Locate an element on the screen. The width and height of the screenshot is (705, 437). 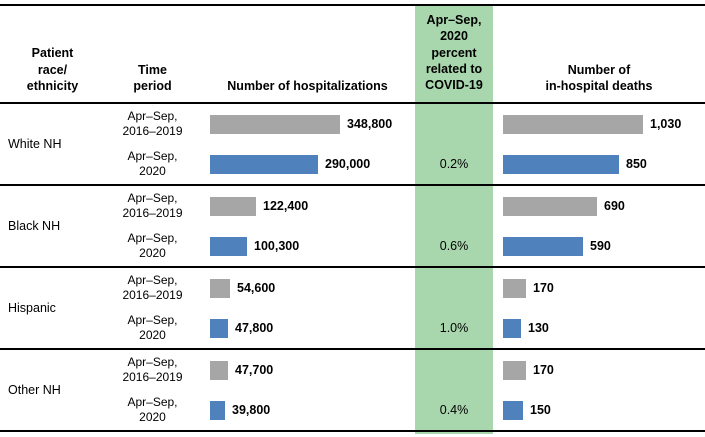
deaths-value: 130 is located at coordinates (538, 328).